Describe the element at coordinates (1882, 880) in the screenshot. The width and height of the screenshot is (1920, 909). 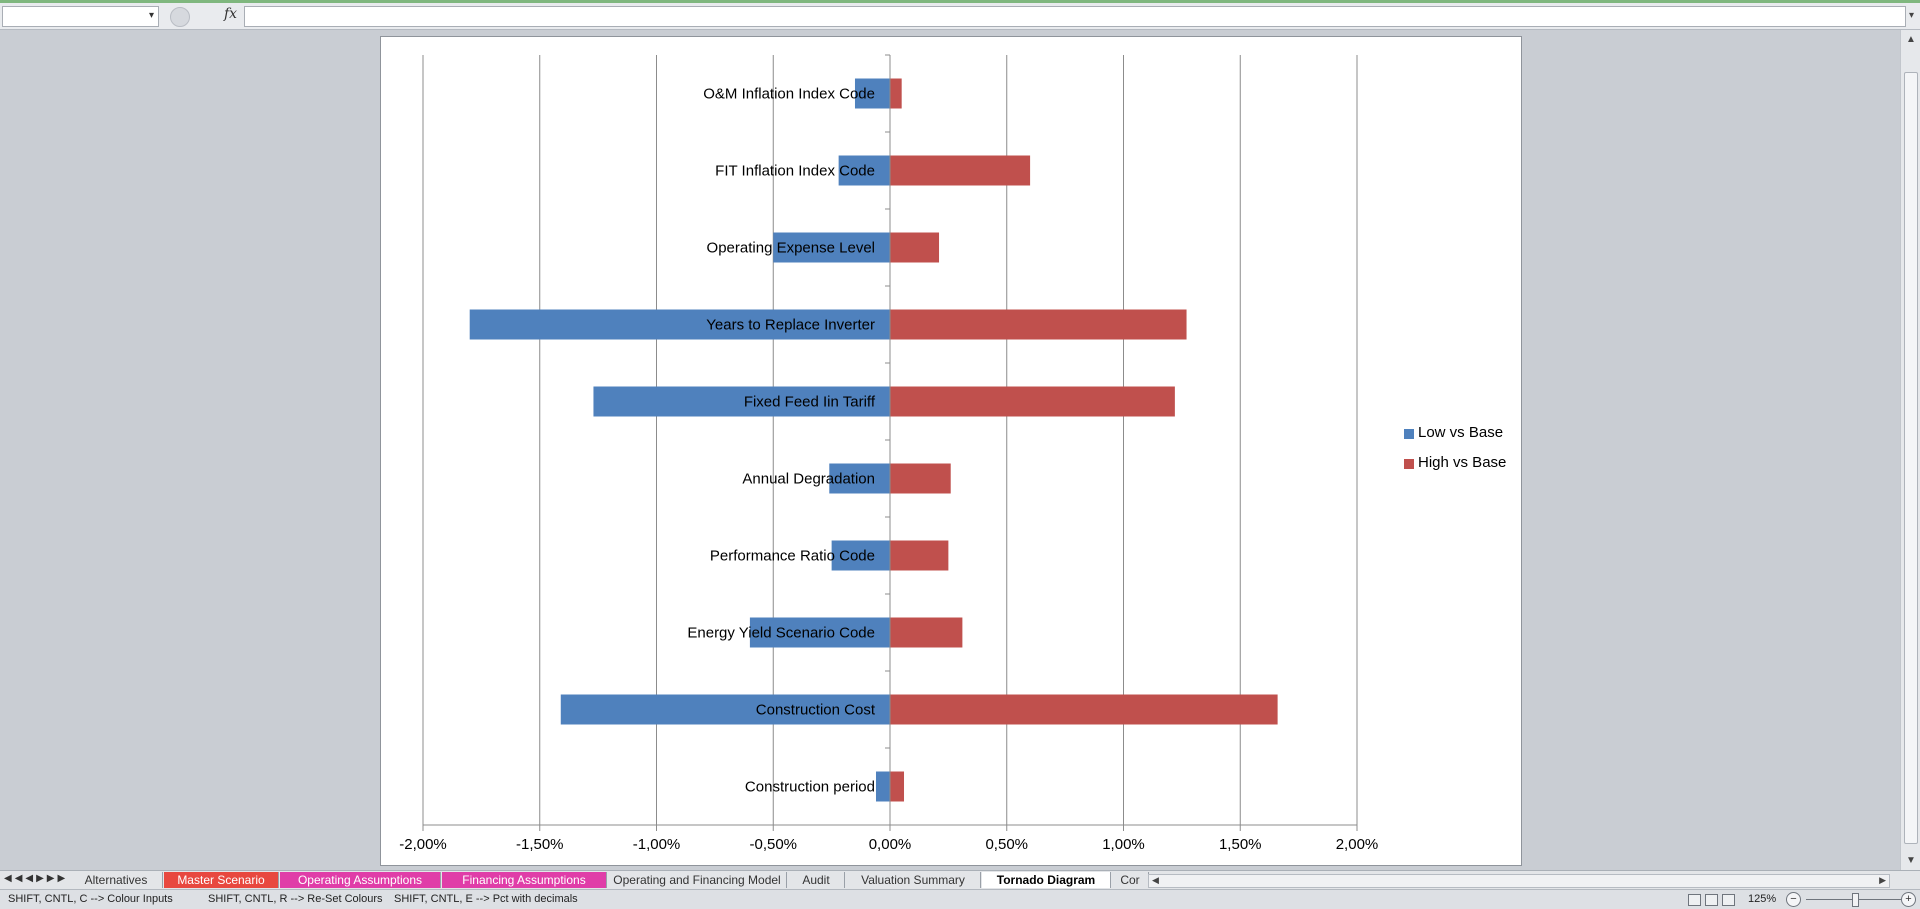
I see `scroll-right-icon: ▶` at that location.